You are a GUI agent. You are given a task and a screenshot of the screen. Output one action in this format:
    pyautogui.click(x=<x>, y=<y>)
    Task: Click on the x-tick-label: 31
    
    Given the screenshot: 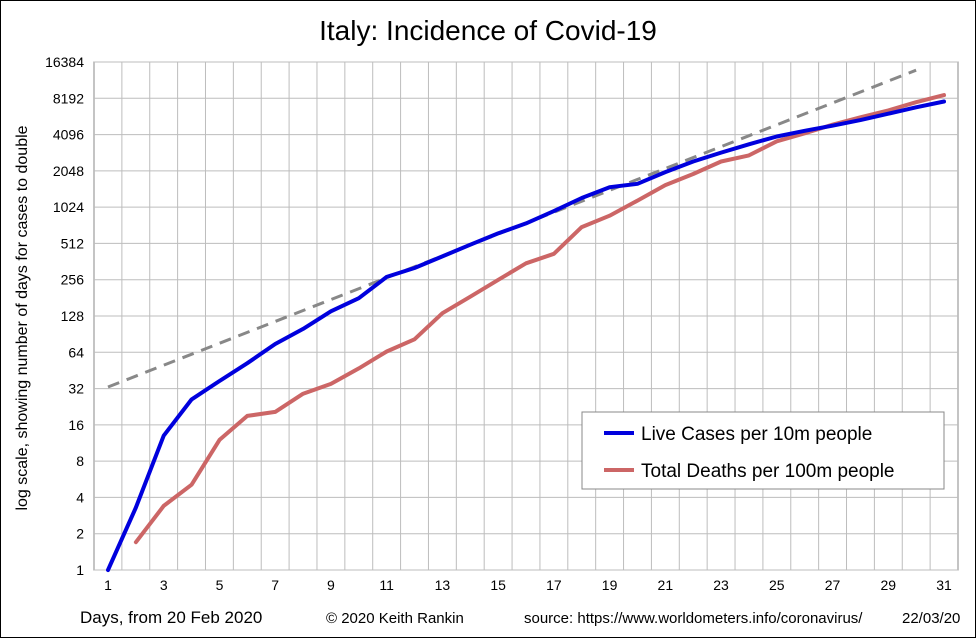 What is the action you would take?
    pyautogui.click(x=944, y=585)
    